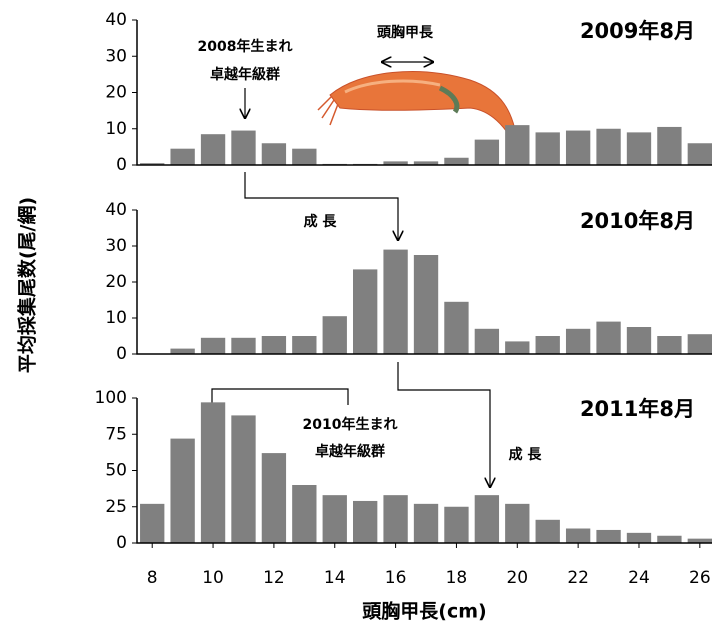 This screenshot has width=725, height=635. What do you see at coordinates (405, 32) in the screenshot?
I see `annotation: 頭胸甲長` at bounding box center [405, 32].